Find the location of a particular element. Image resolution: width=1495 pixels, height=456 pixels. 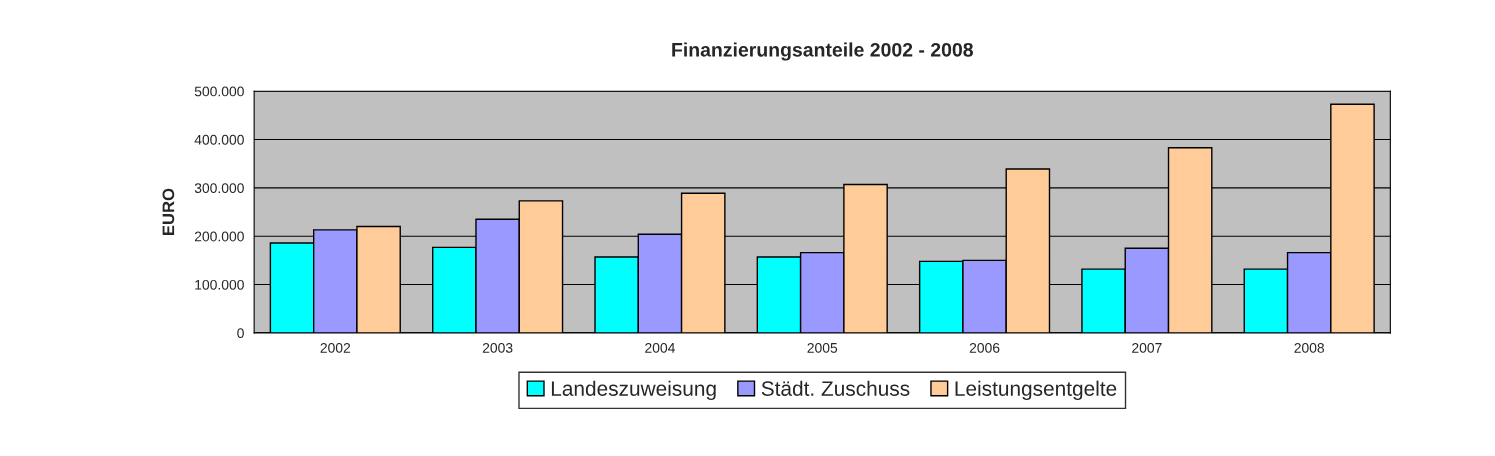

y-axis-title: EURO is located at coordinates (168, 211).